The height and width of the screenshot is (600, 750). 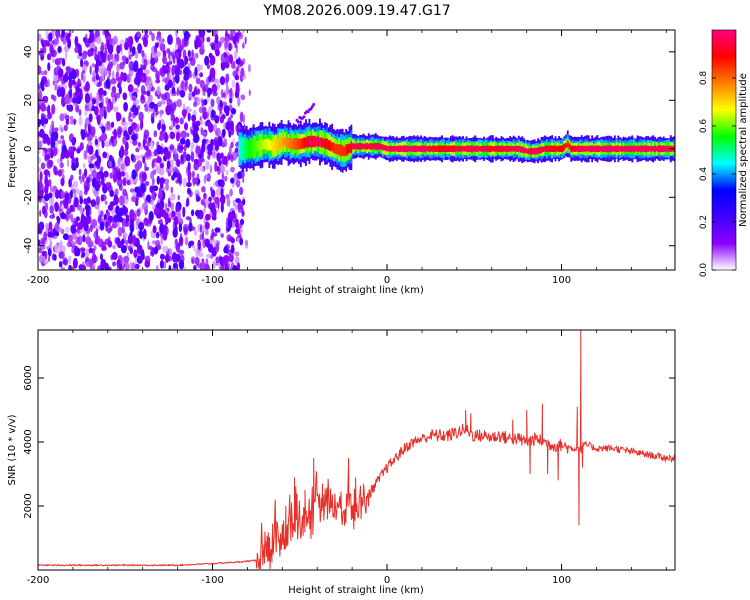 What do you see at coordinates (743, 150) in the screenshot?
I see `colorbar-label: Normalized spectral amplitude` at bounding box center [743, 150].